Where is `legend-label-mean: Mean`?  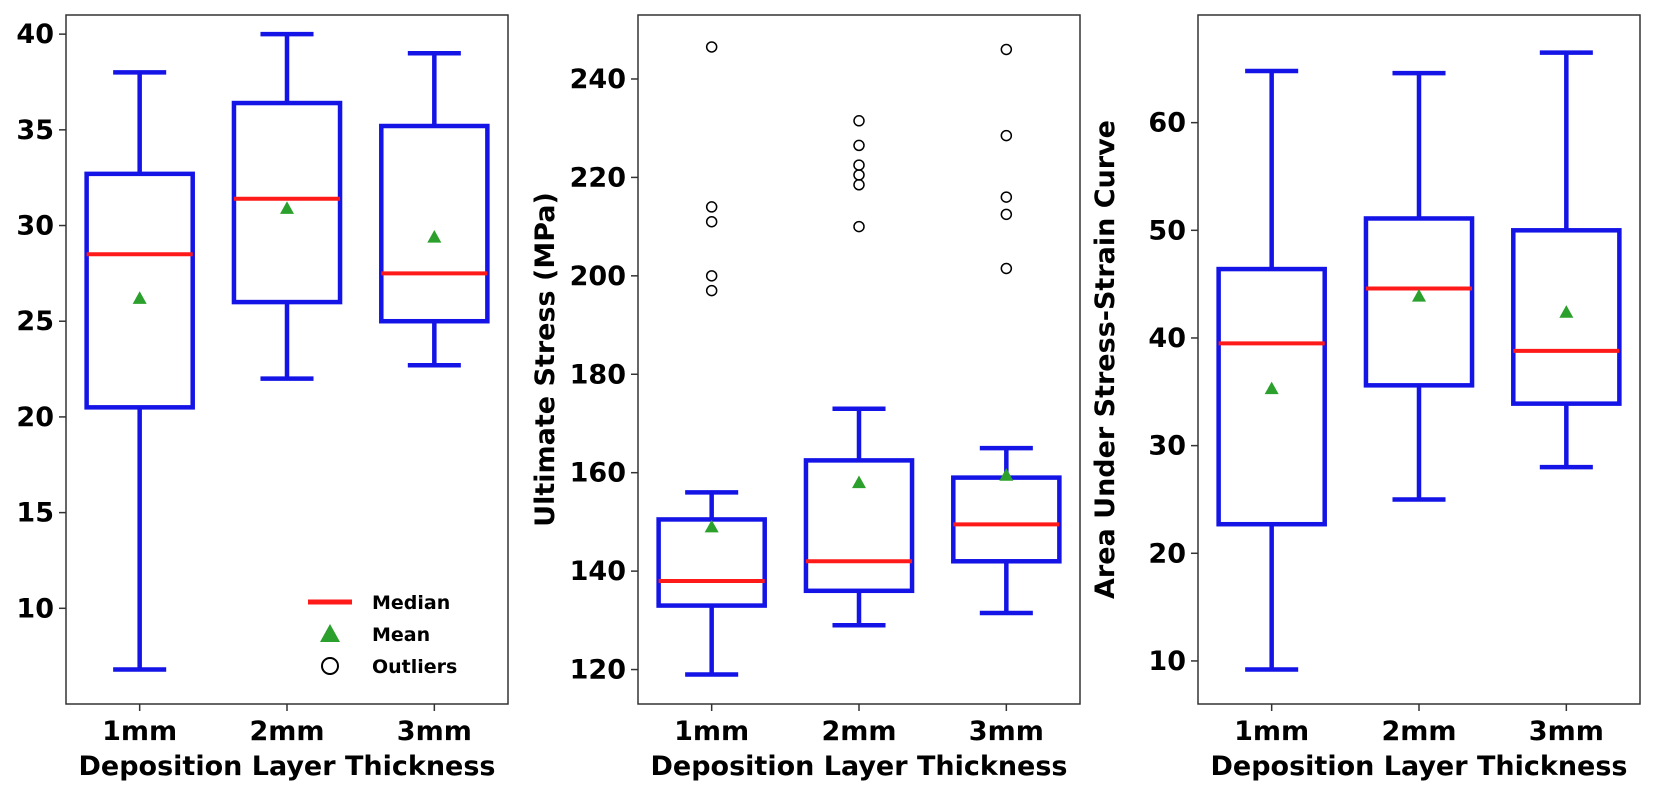 legend-label-mean: Mean is located at coordinates (401, 635).